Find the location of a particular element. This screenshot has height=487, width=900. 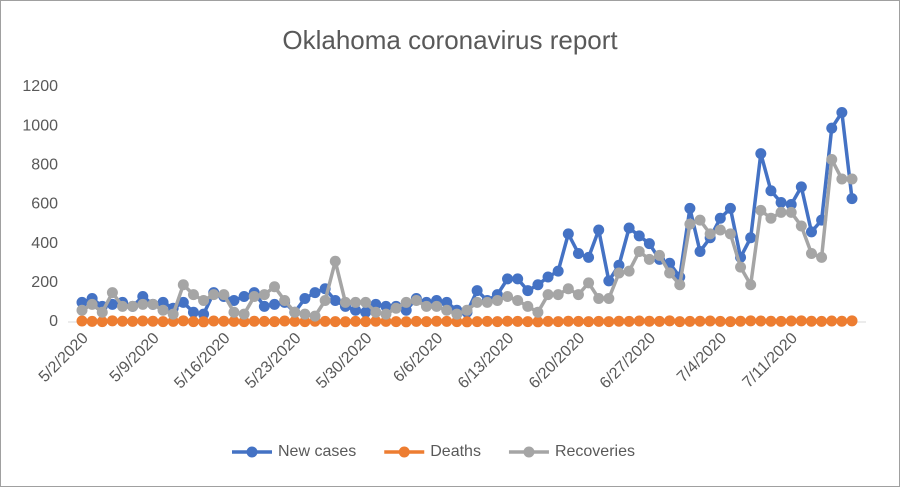

legend-label: Recoveries is located at coordinates (595, 451).